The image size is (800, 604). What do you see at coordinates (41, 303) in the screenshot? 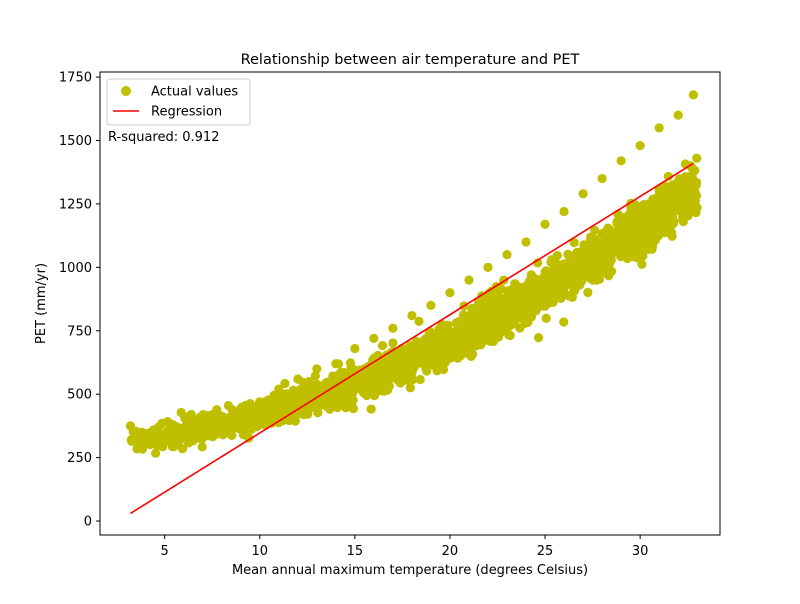
I see `y-axis-label: PET (mm/yr)` at bounding box center [41, 303].